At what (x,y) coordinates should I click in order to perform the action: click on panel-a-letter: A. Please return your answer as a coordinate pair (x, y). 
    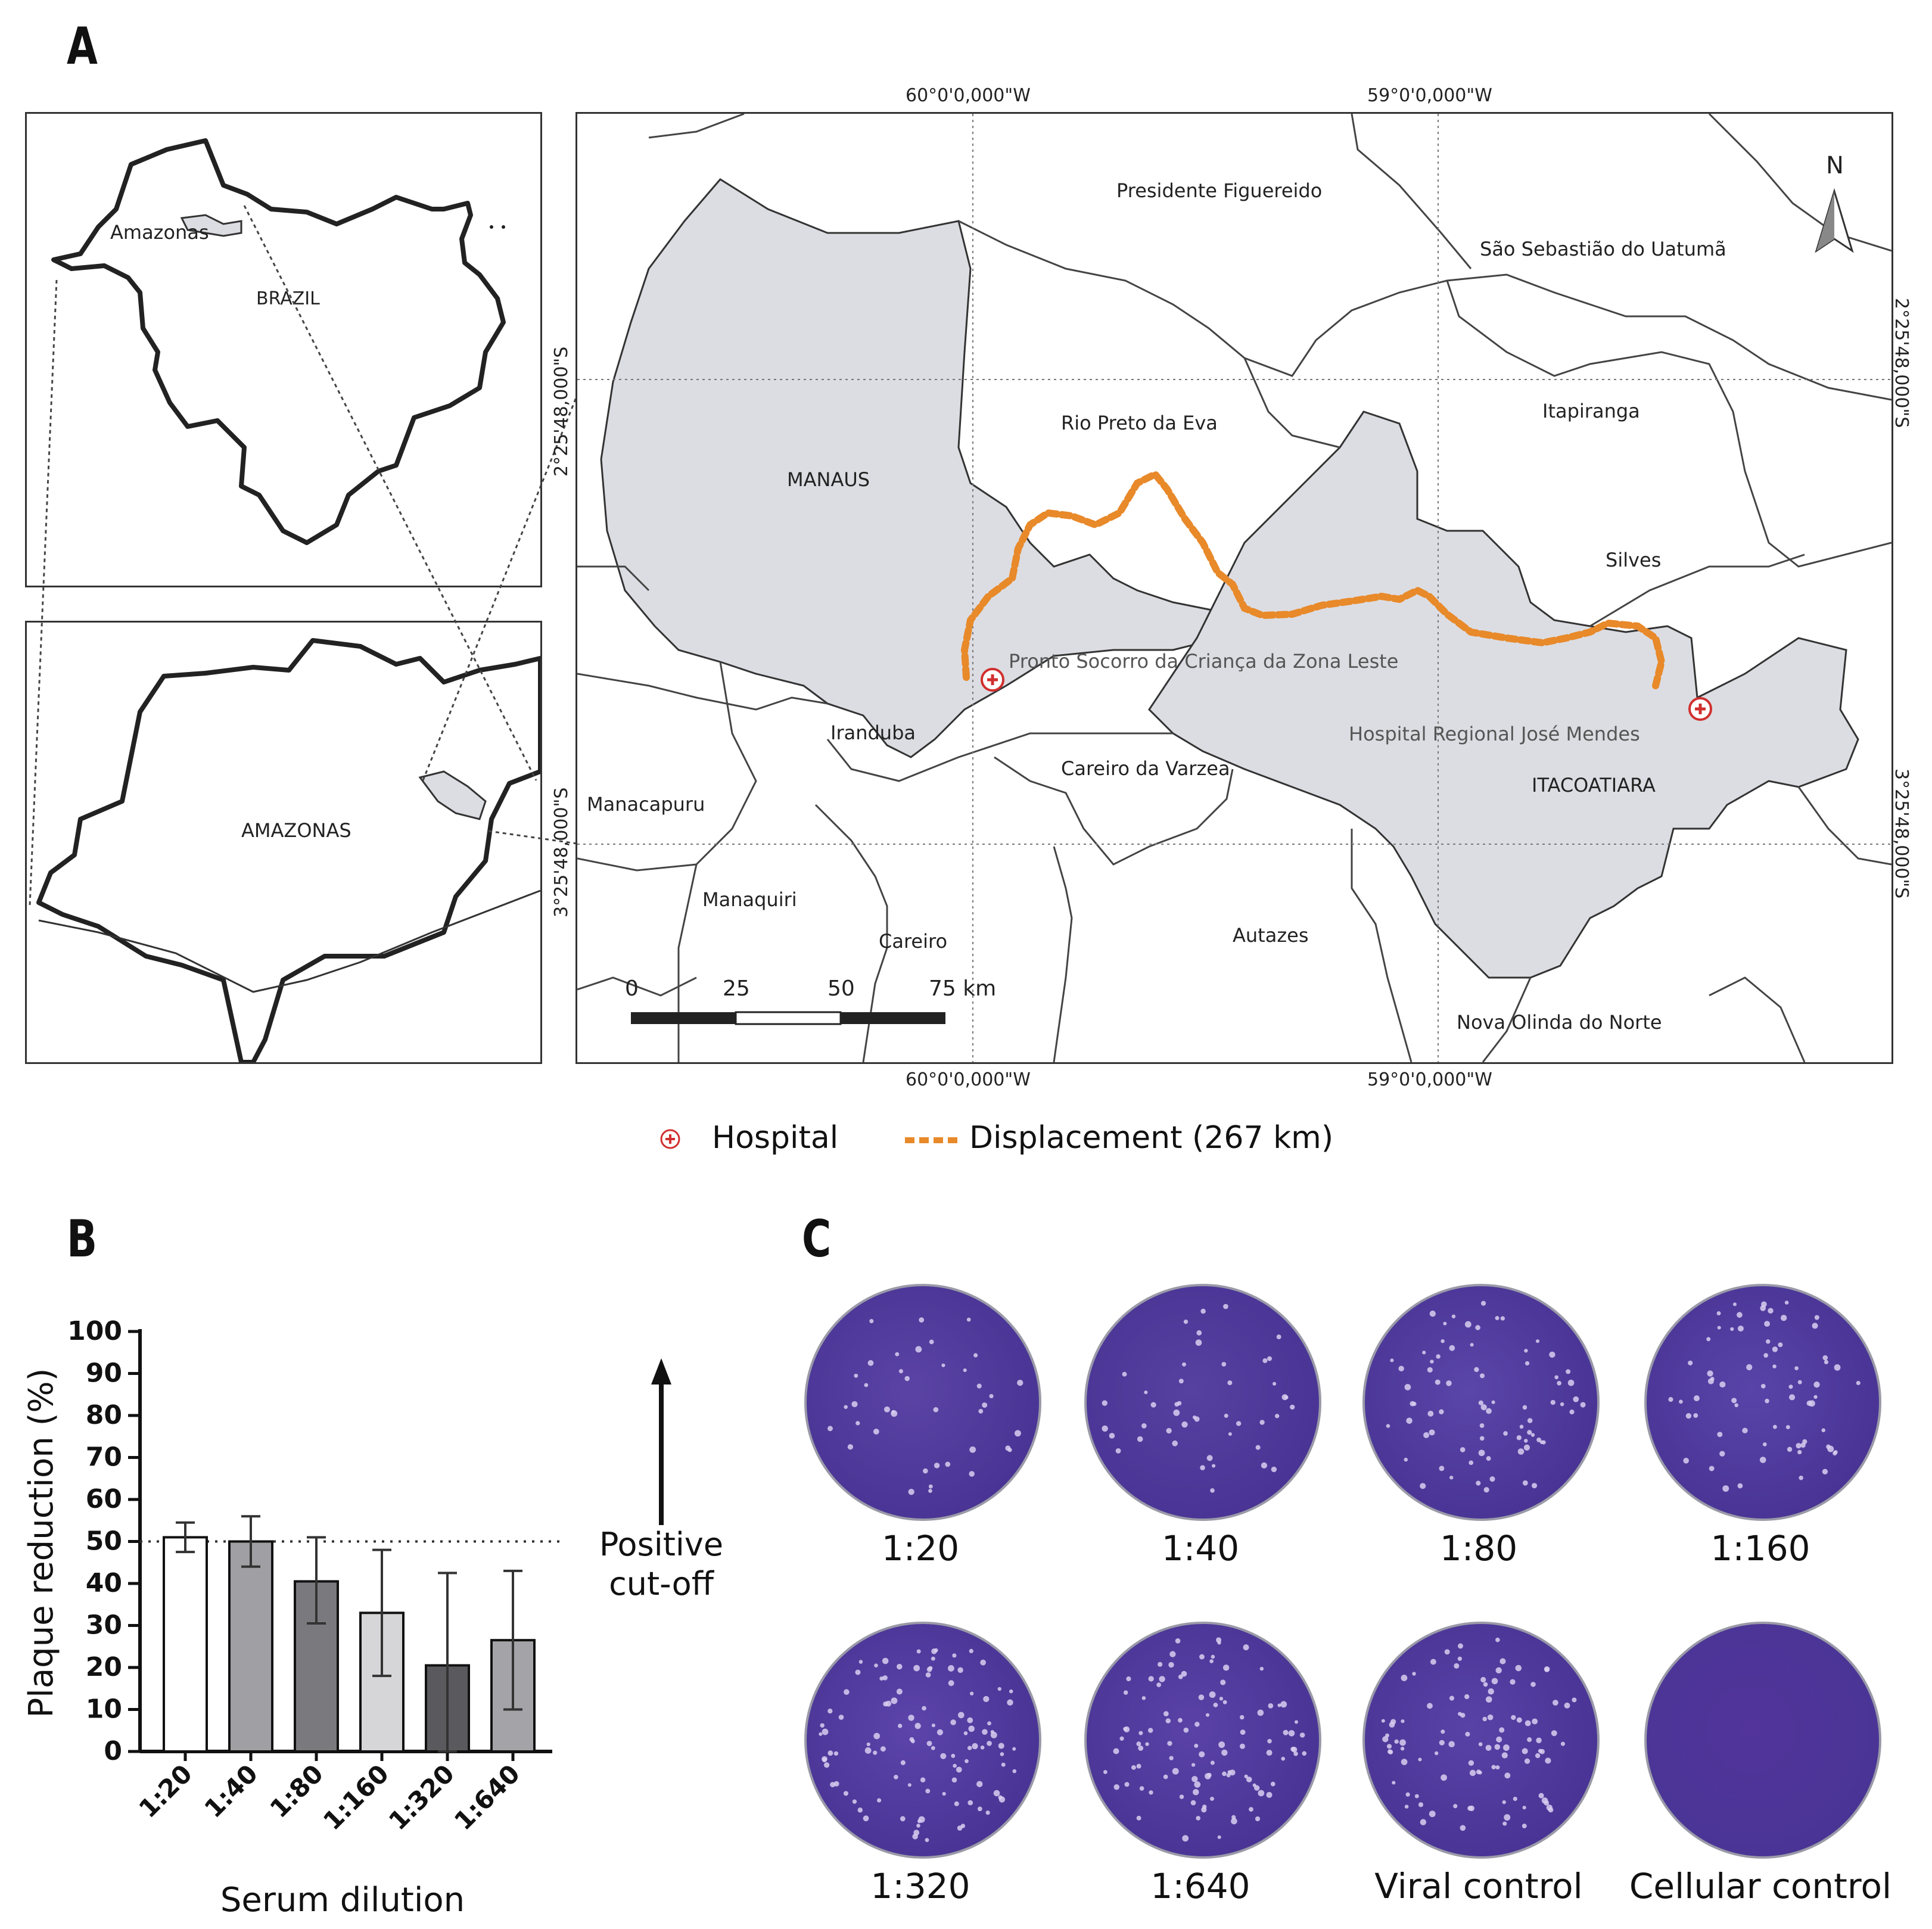
    Looking at the image, I should click on (82, 46).